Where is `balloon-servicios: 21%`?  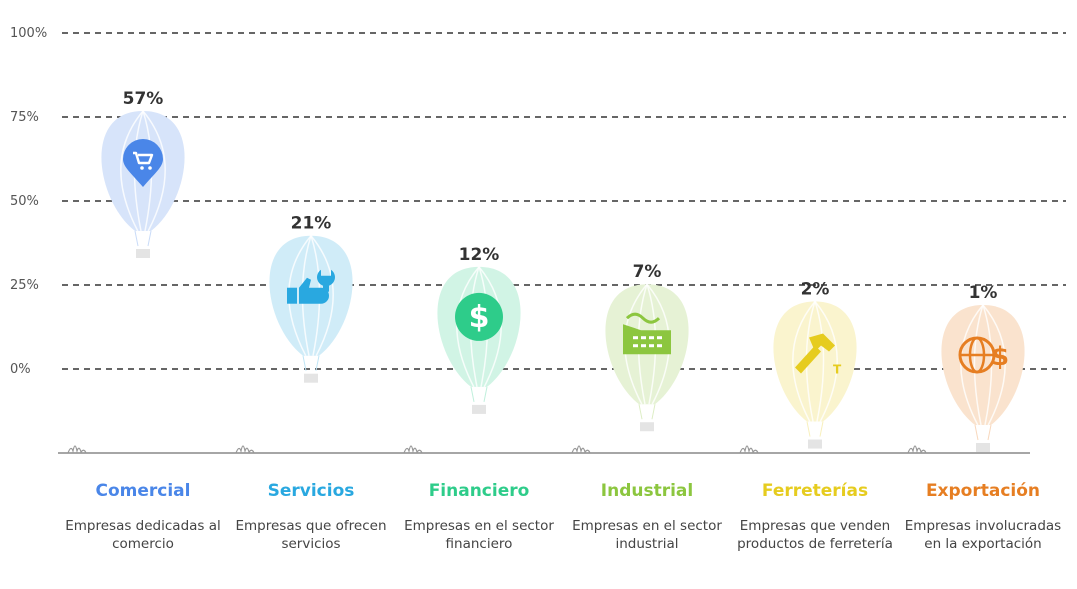
balloon-servicios: 21% is located at coordinates (311, 298).